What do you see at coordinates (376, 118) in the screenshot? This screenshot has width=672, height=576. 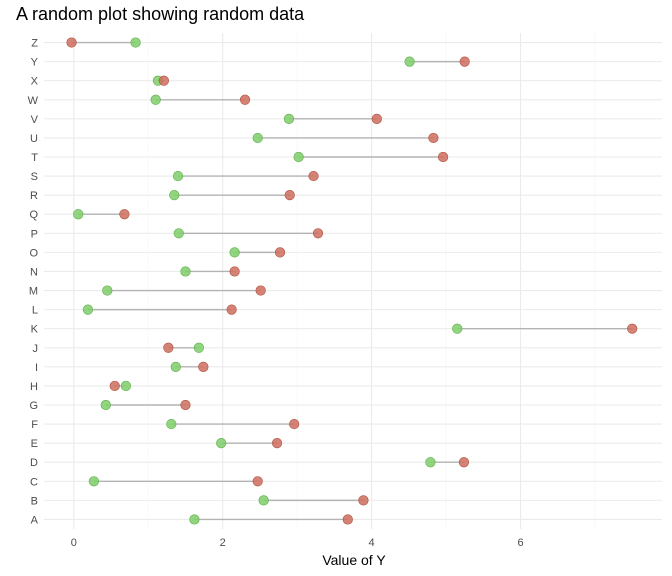 I see `point-value2-v` at bounding box center [376, 118].